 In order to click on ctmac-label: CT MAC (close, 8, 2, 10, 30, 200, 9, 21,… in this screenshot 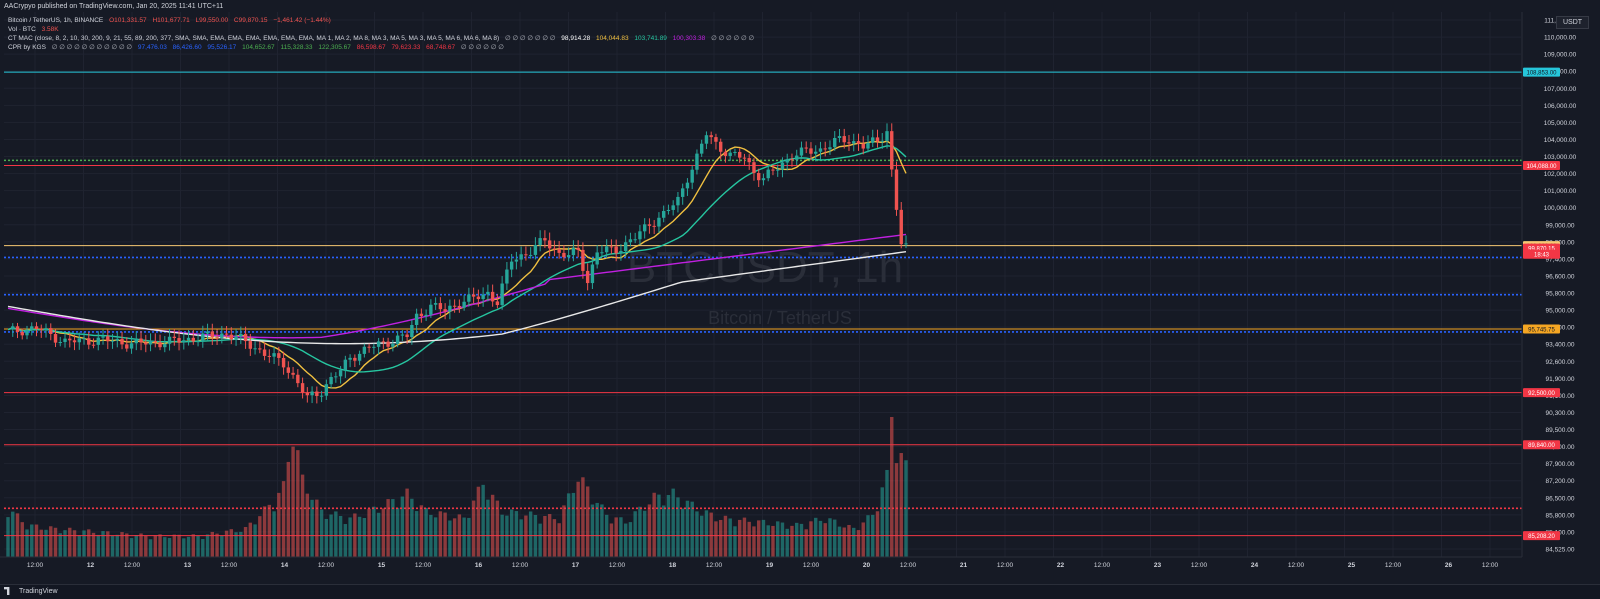, I will do `click(254, 38)`.